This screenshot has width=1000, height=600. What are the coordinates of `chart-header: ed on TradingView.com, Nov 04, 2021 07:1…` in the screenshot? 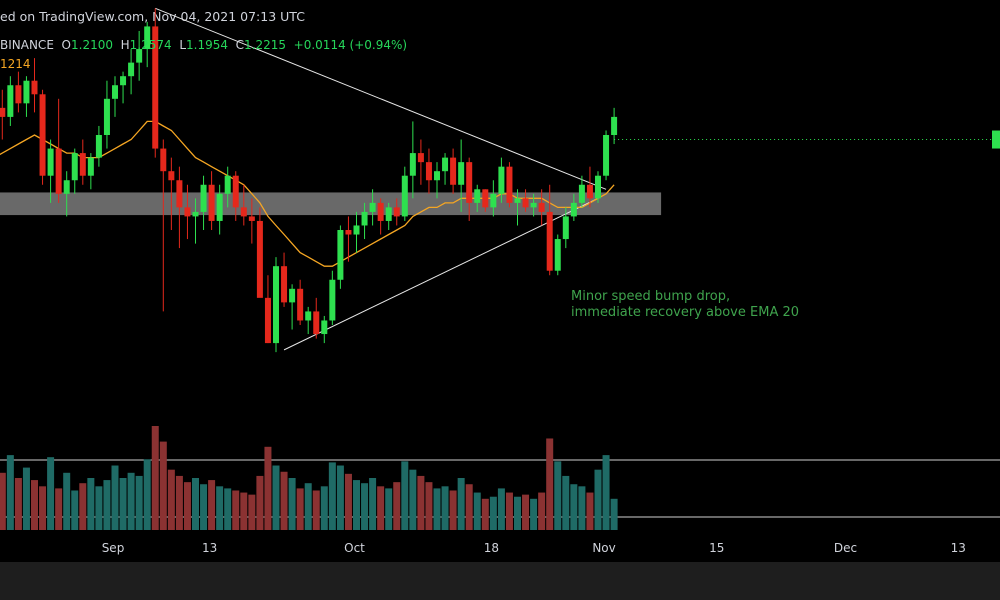 It's located at (500, 16).